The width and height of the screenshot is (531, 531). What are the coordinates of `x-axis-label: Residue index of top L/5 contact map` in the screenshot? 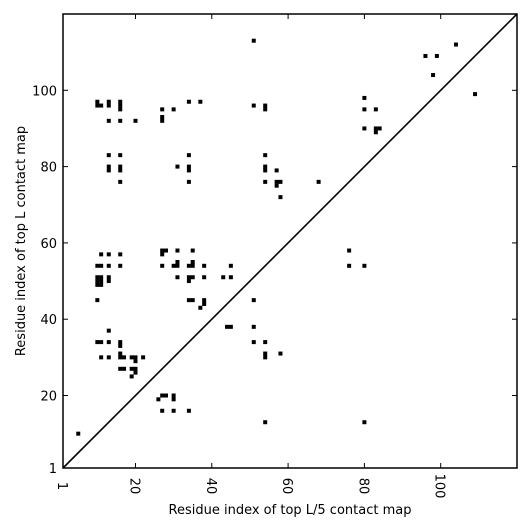 It's located at (290, 510).